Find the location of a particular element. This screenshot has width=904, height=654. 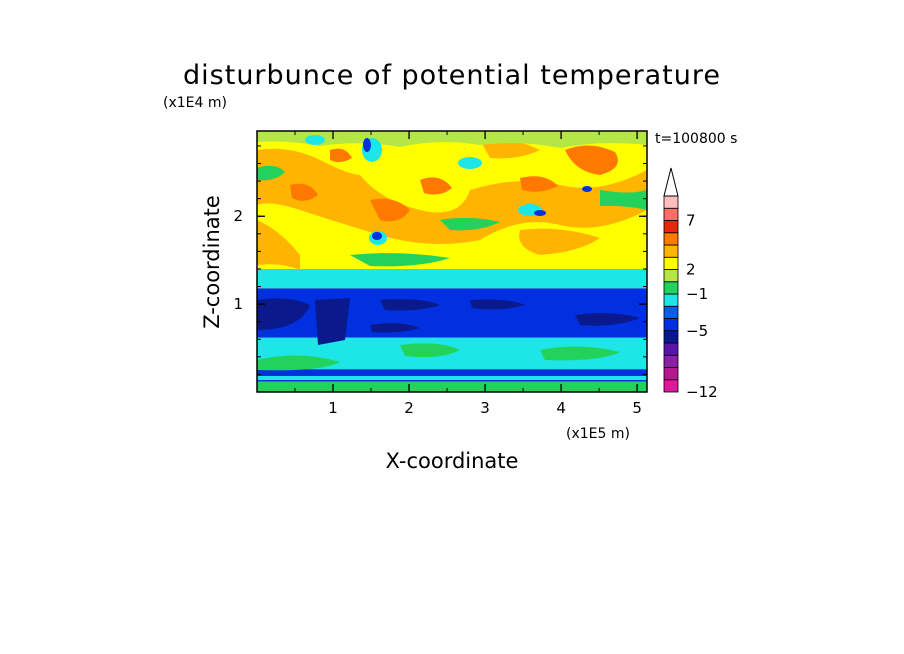

lower-structures is located at coordinates (452, 339).